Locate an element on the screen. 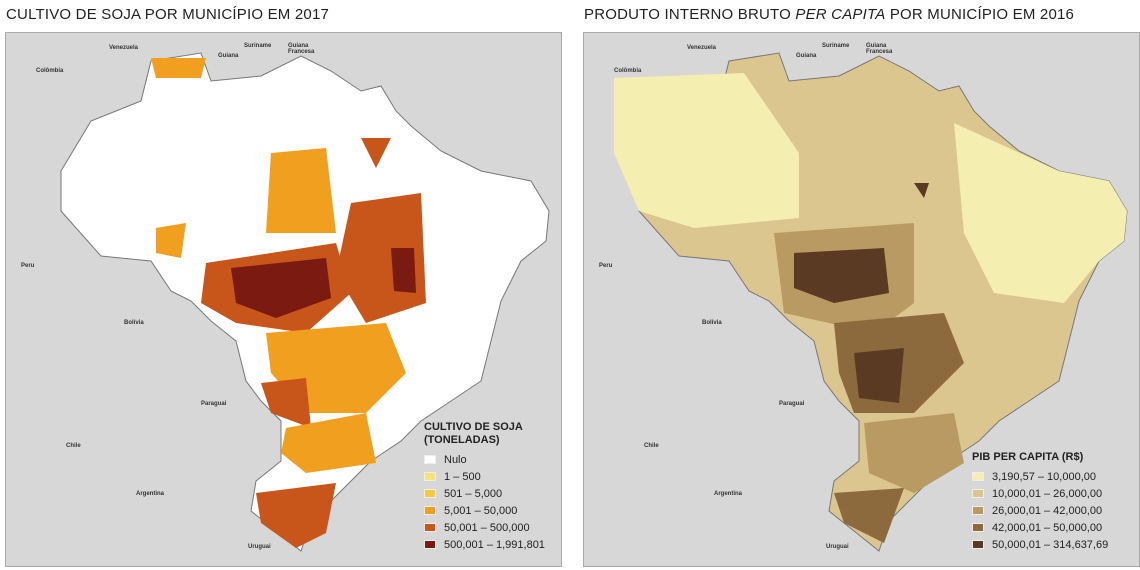  legend-label: 3,190,57 – 10,000,00 is located at coordinates (1044, 476).